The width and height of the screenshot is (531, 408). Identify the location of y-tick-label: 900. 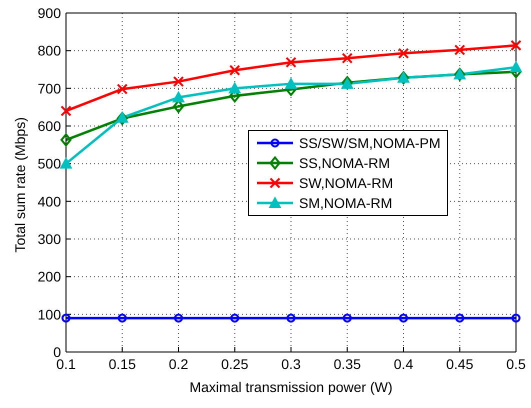
(50, 12).